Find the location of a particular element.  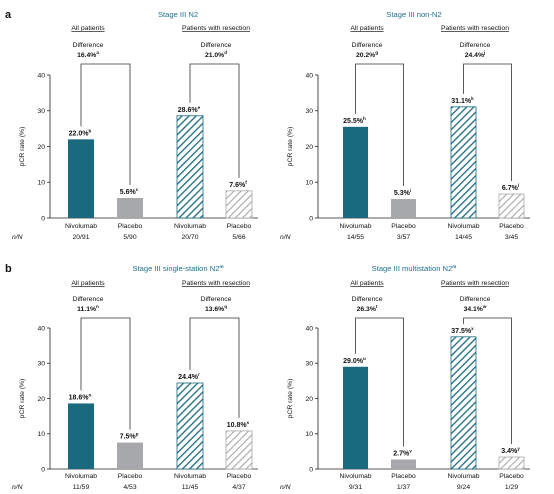

bar-value-label: 31.1%k is located at coordinates (462, 100).